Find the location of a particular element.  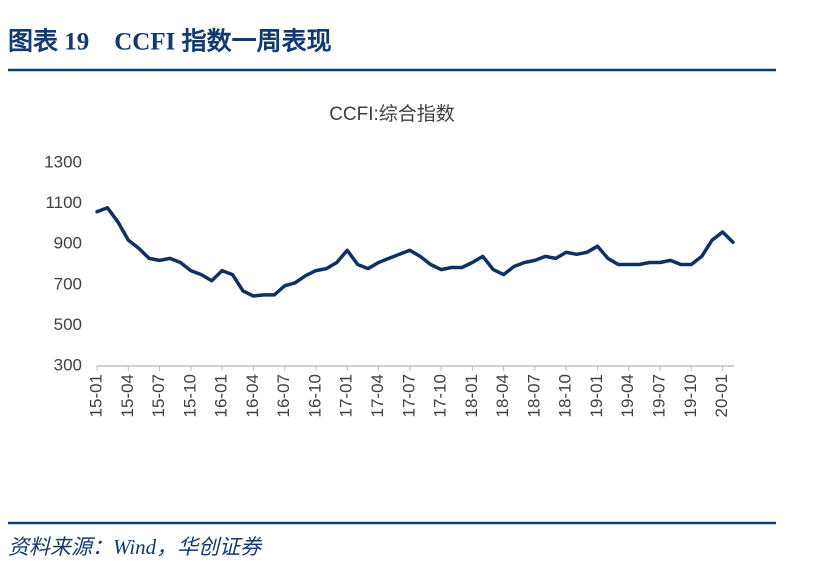

y-tick-label: 1300 is located at coordinates (63, 161).